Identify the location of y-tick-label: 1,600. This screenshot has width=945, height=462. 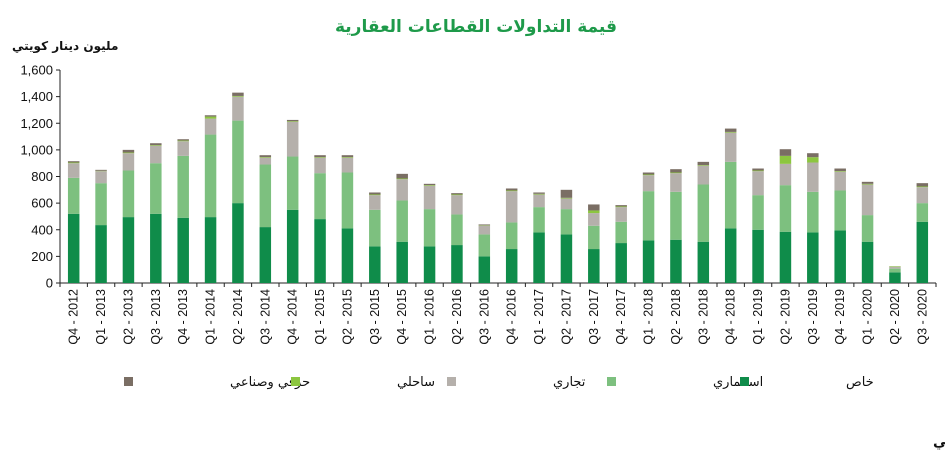
(36, 70).